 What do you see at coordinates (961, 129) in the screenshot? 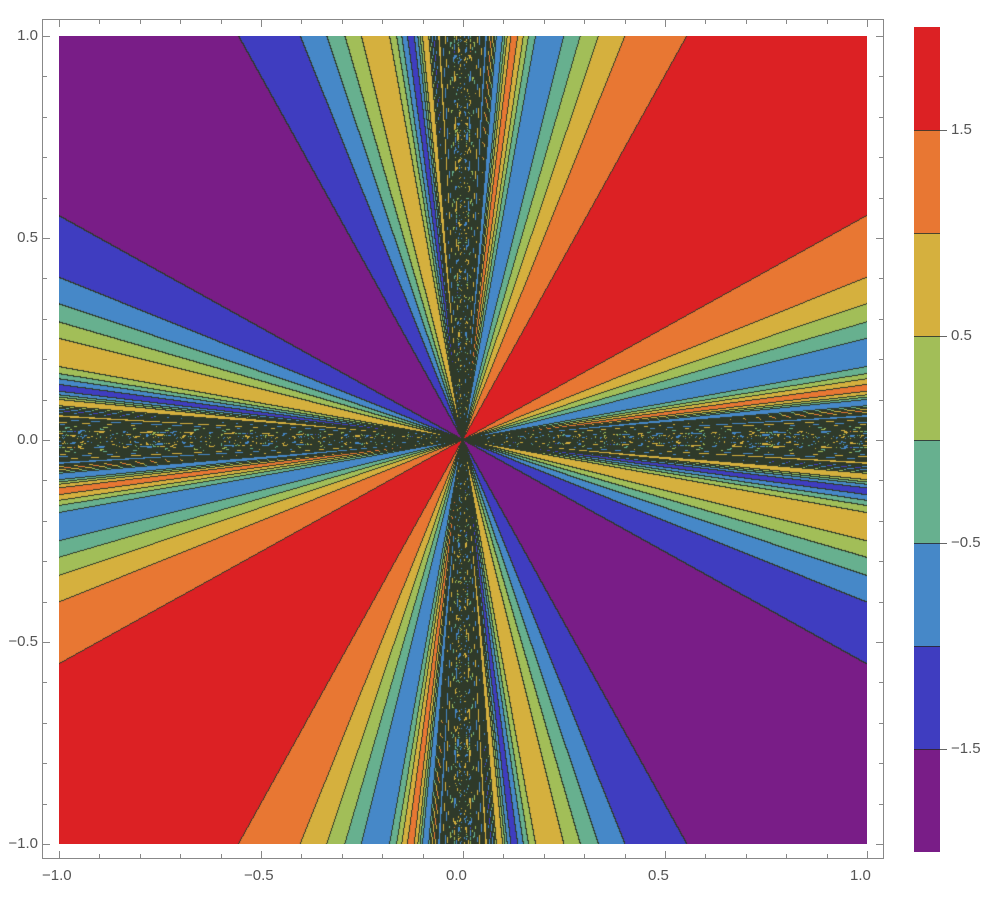
I see `colorbar-tick-label: 1.5` at bounding box center [961, 129].